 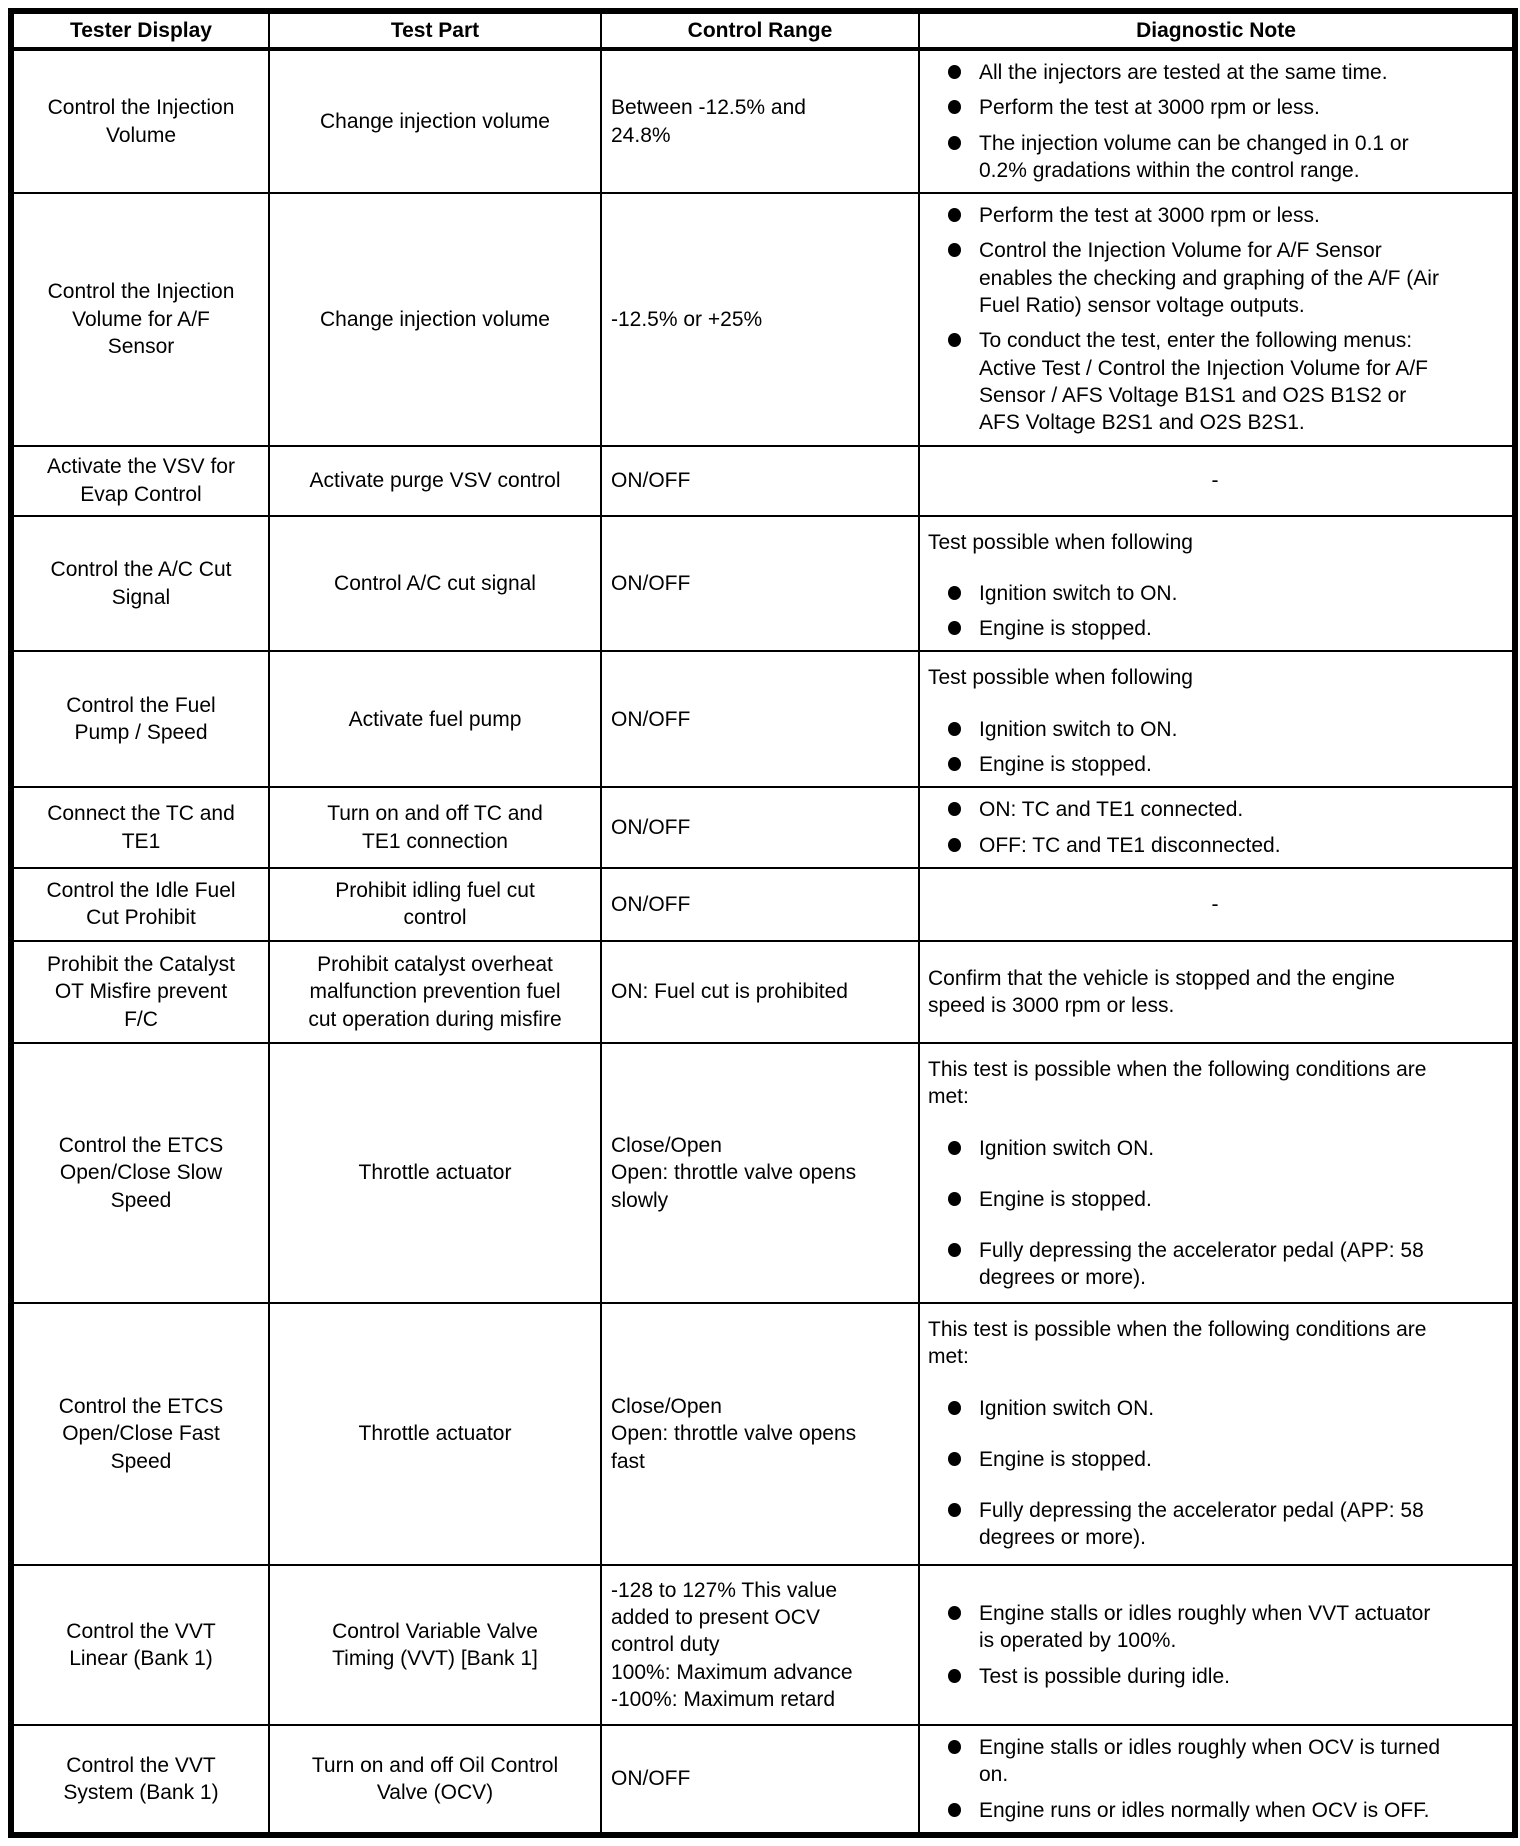 I want to click on control-range-cell: Between -12.5% and 24.8%, so click(x=760, y=121).